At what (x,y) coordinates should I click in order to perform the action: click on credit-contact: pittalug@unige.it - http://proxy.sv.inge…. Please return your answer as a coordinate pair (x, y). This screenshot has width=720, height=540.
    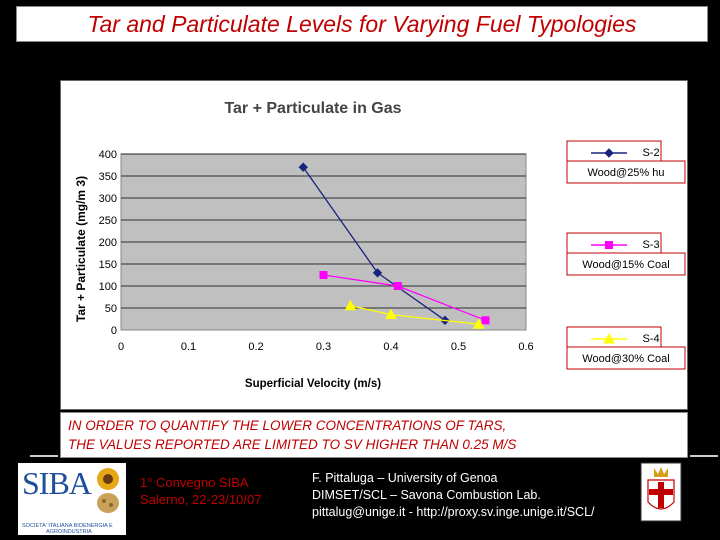
    Looking at the image, I should click on (453, 512).